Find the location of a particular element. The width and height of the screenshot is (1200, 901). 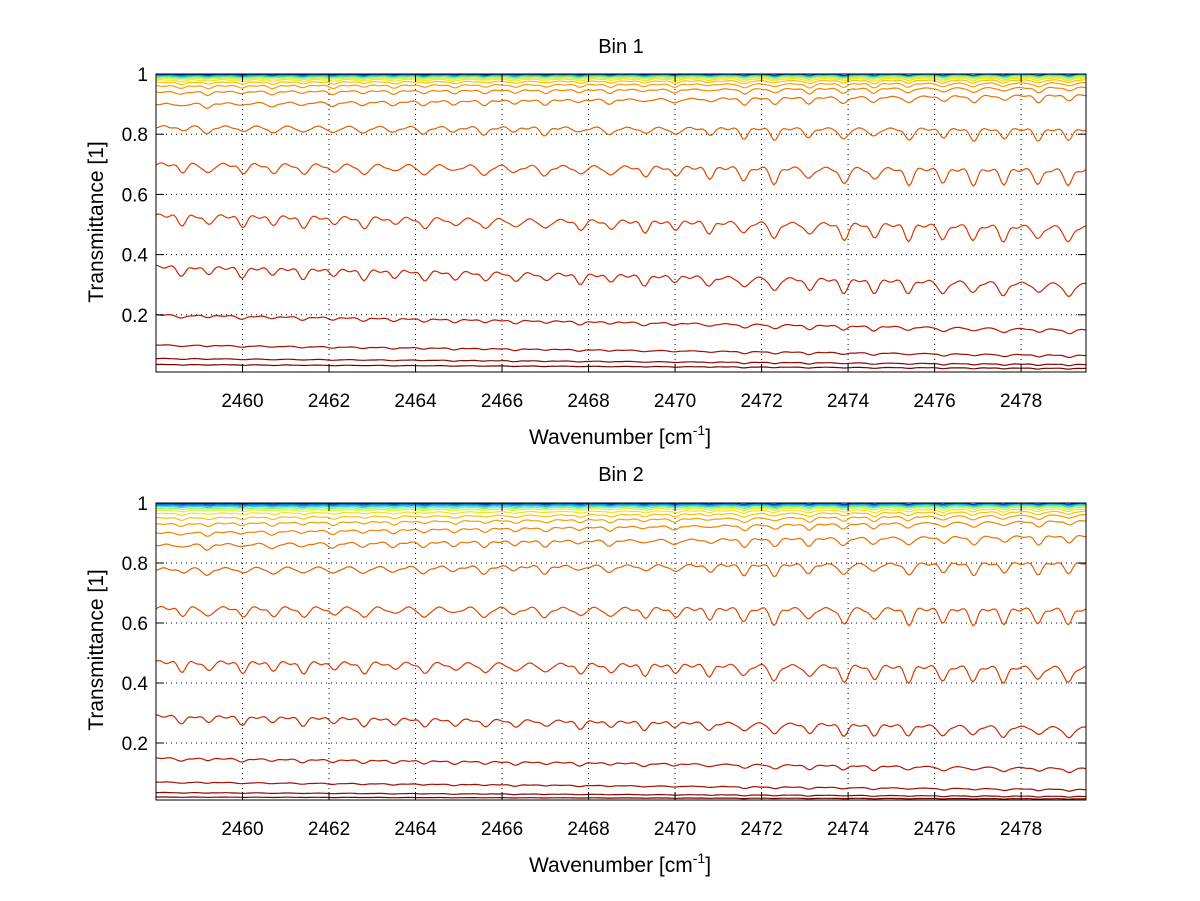

chart-title: Bin 1 is located at coordinates (621, 47).